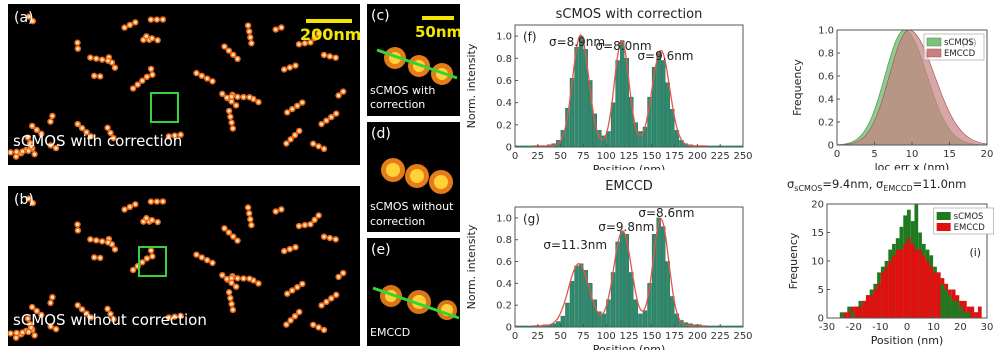 Image resolution: width=997 pixels, height=350 pixels. Describe the element at coordinates (629, 186) in the screenshot. I see `chart-title: EMCCD` at that location.